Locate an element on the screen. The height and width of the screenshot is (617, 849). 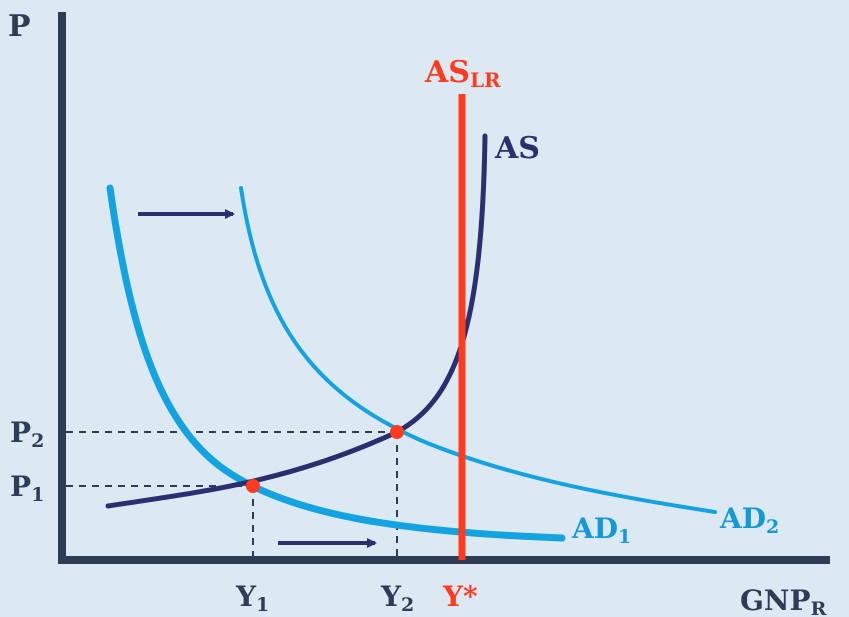
ad1-label: AD1 is located at coordinates (601, 530).